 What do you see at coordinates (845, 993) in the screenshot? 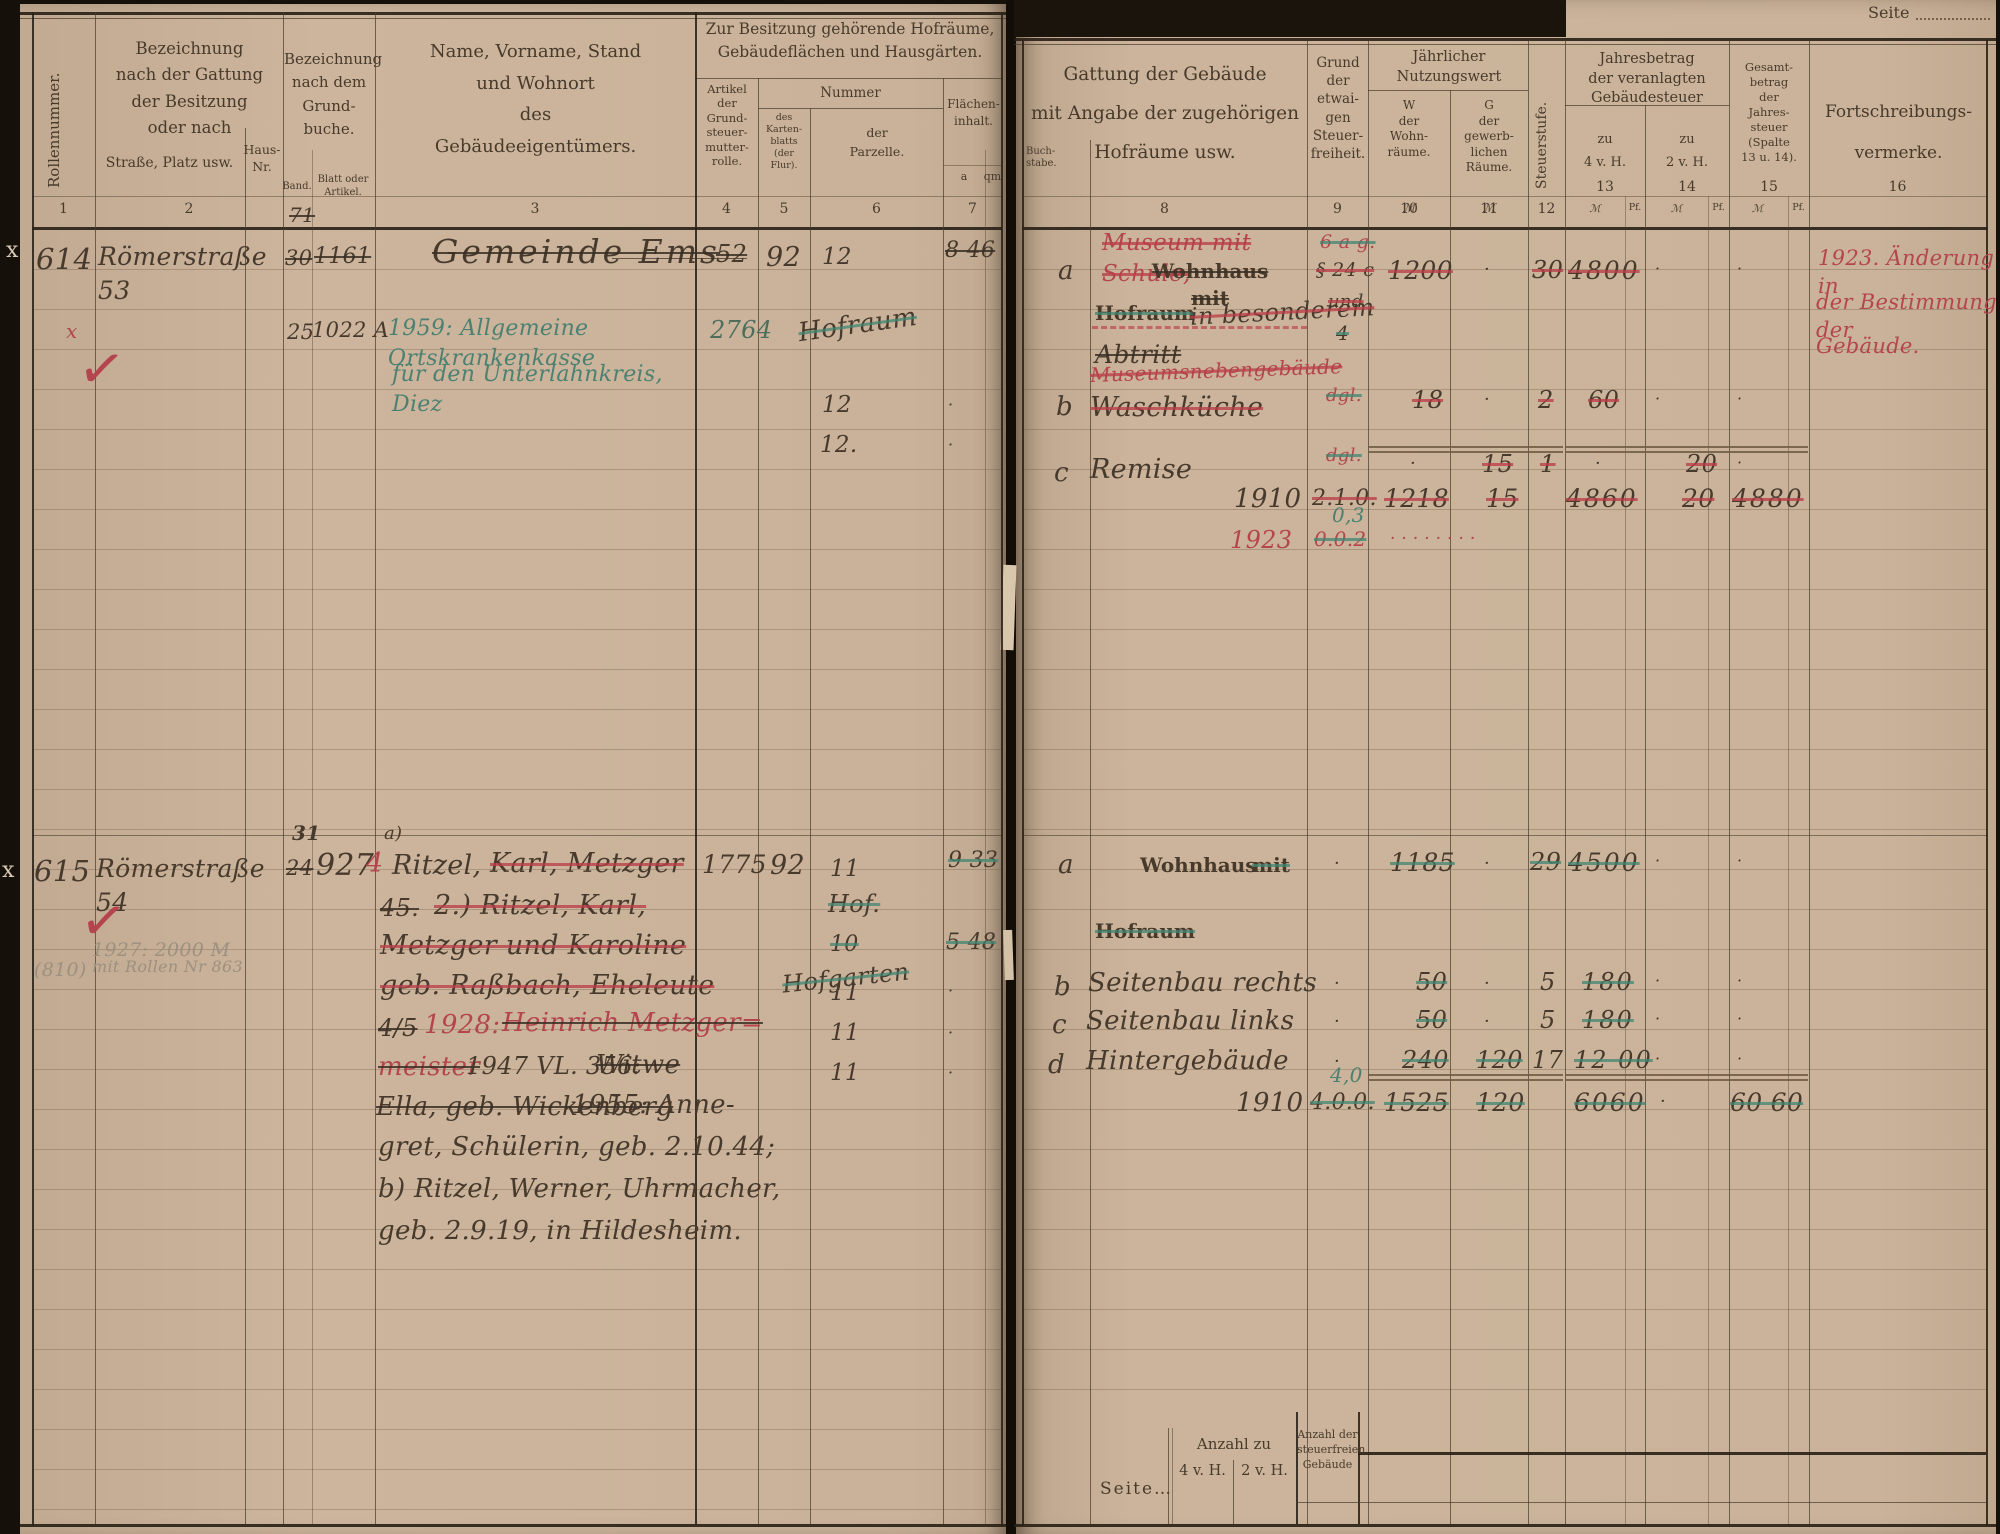
I see `e615-parzelle-2: 11` at bounding box center [845, 993].